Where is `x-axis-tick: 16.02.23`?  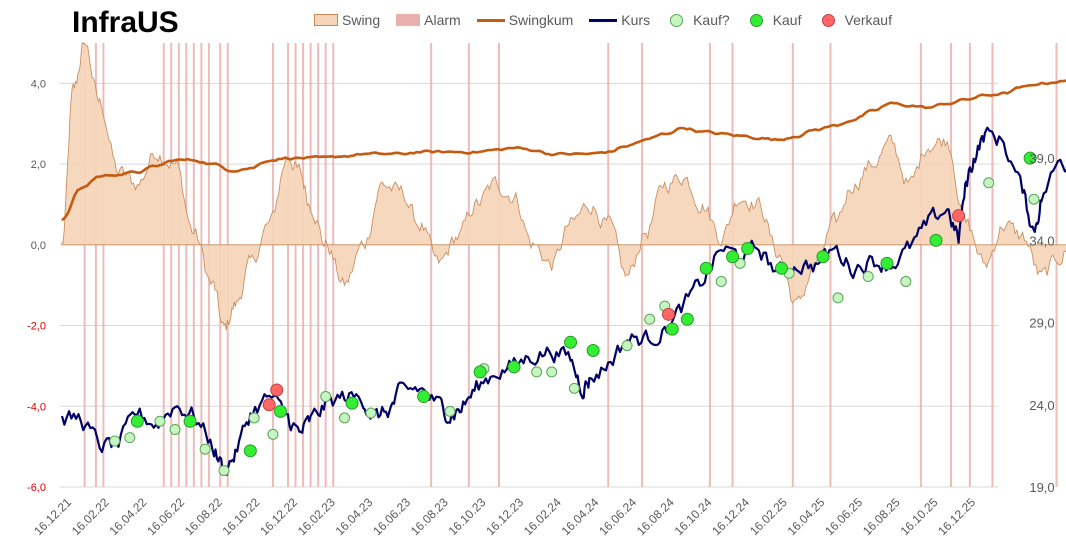 x-axis-tick: 16.02.23 is located at coordinates (316, 516).